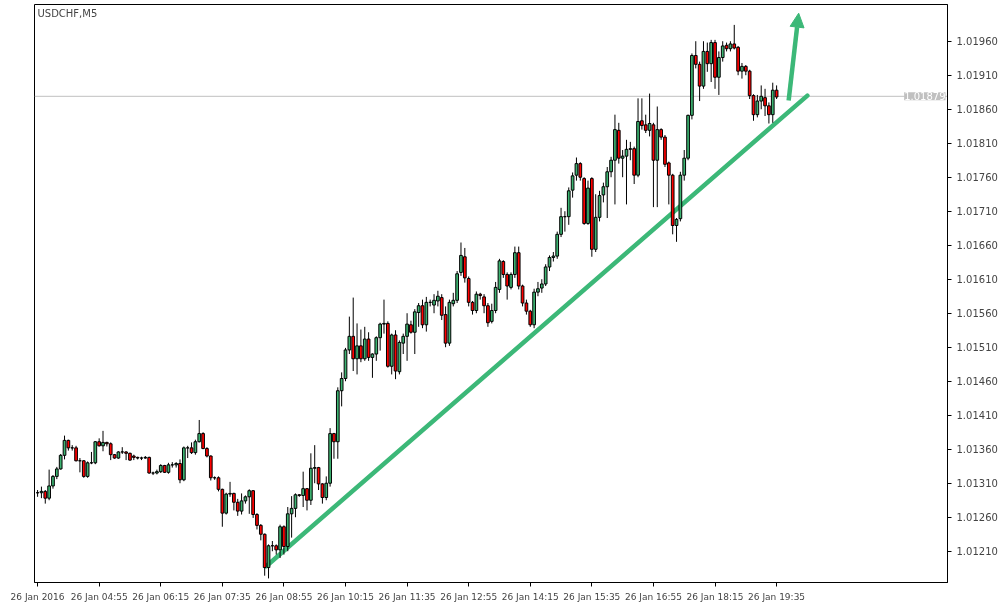 Image resolution: width=1004 pixels, height=608 pixels. Describe the element at coordinates (345, 596) in the screenshot. I see `x-tick-label: 26 Jan 10:15` at that location.